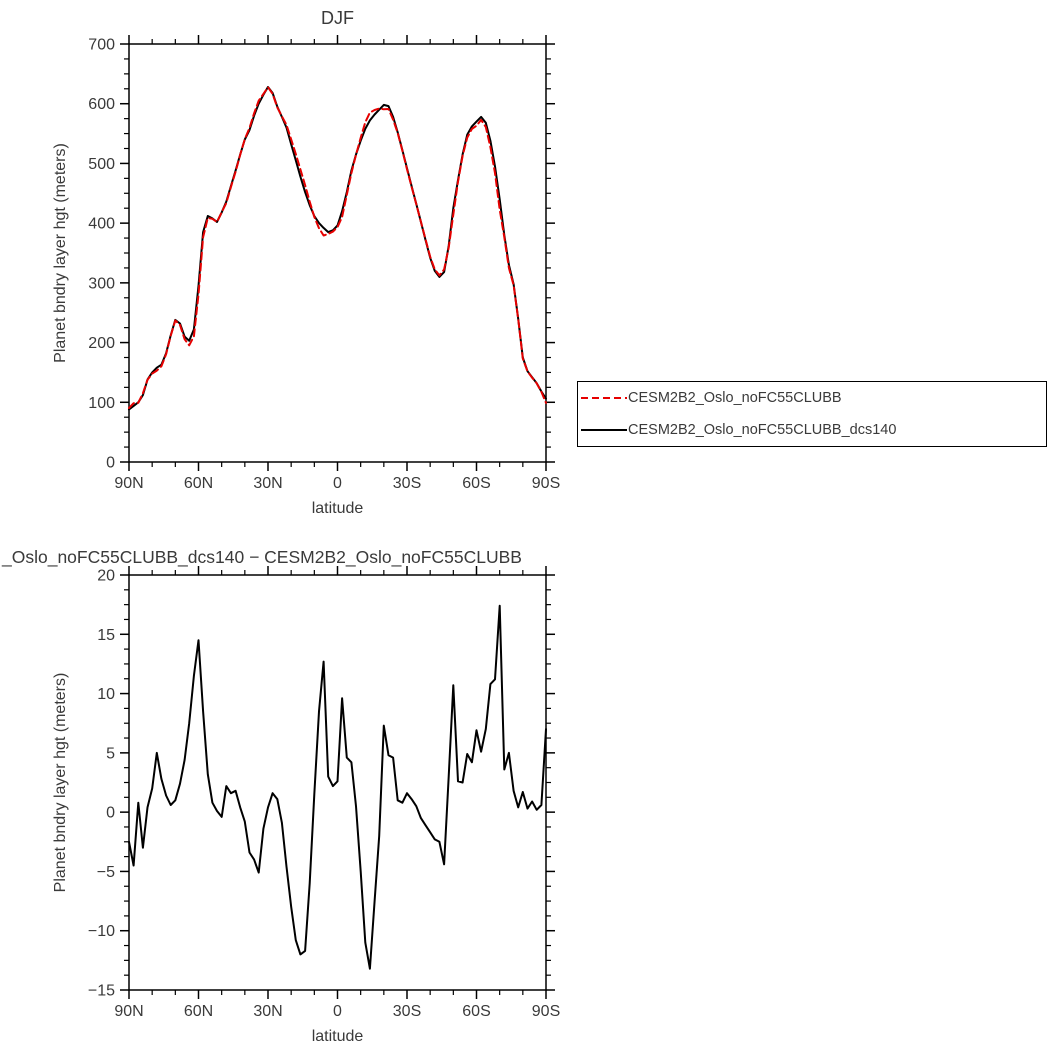 This screenshot has height=1063, width=1060. Describe the element at coordinates (101, 164) in the screenshot. I see `svg-text: 500` at that location.